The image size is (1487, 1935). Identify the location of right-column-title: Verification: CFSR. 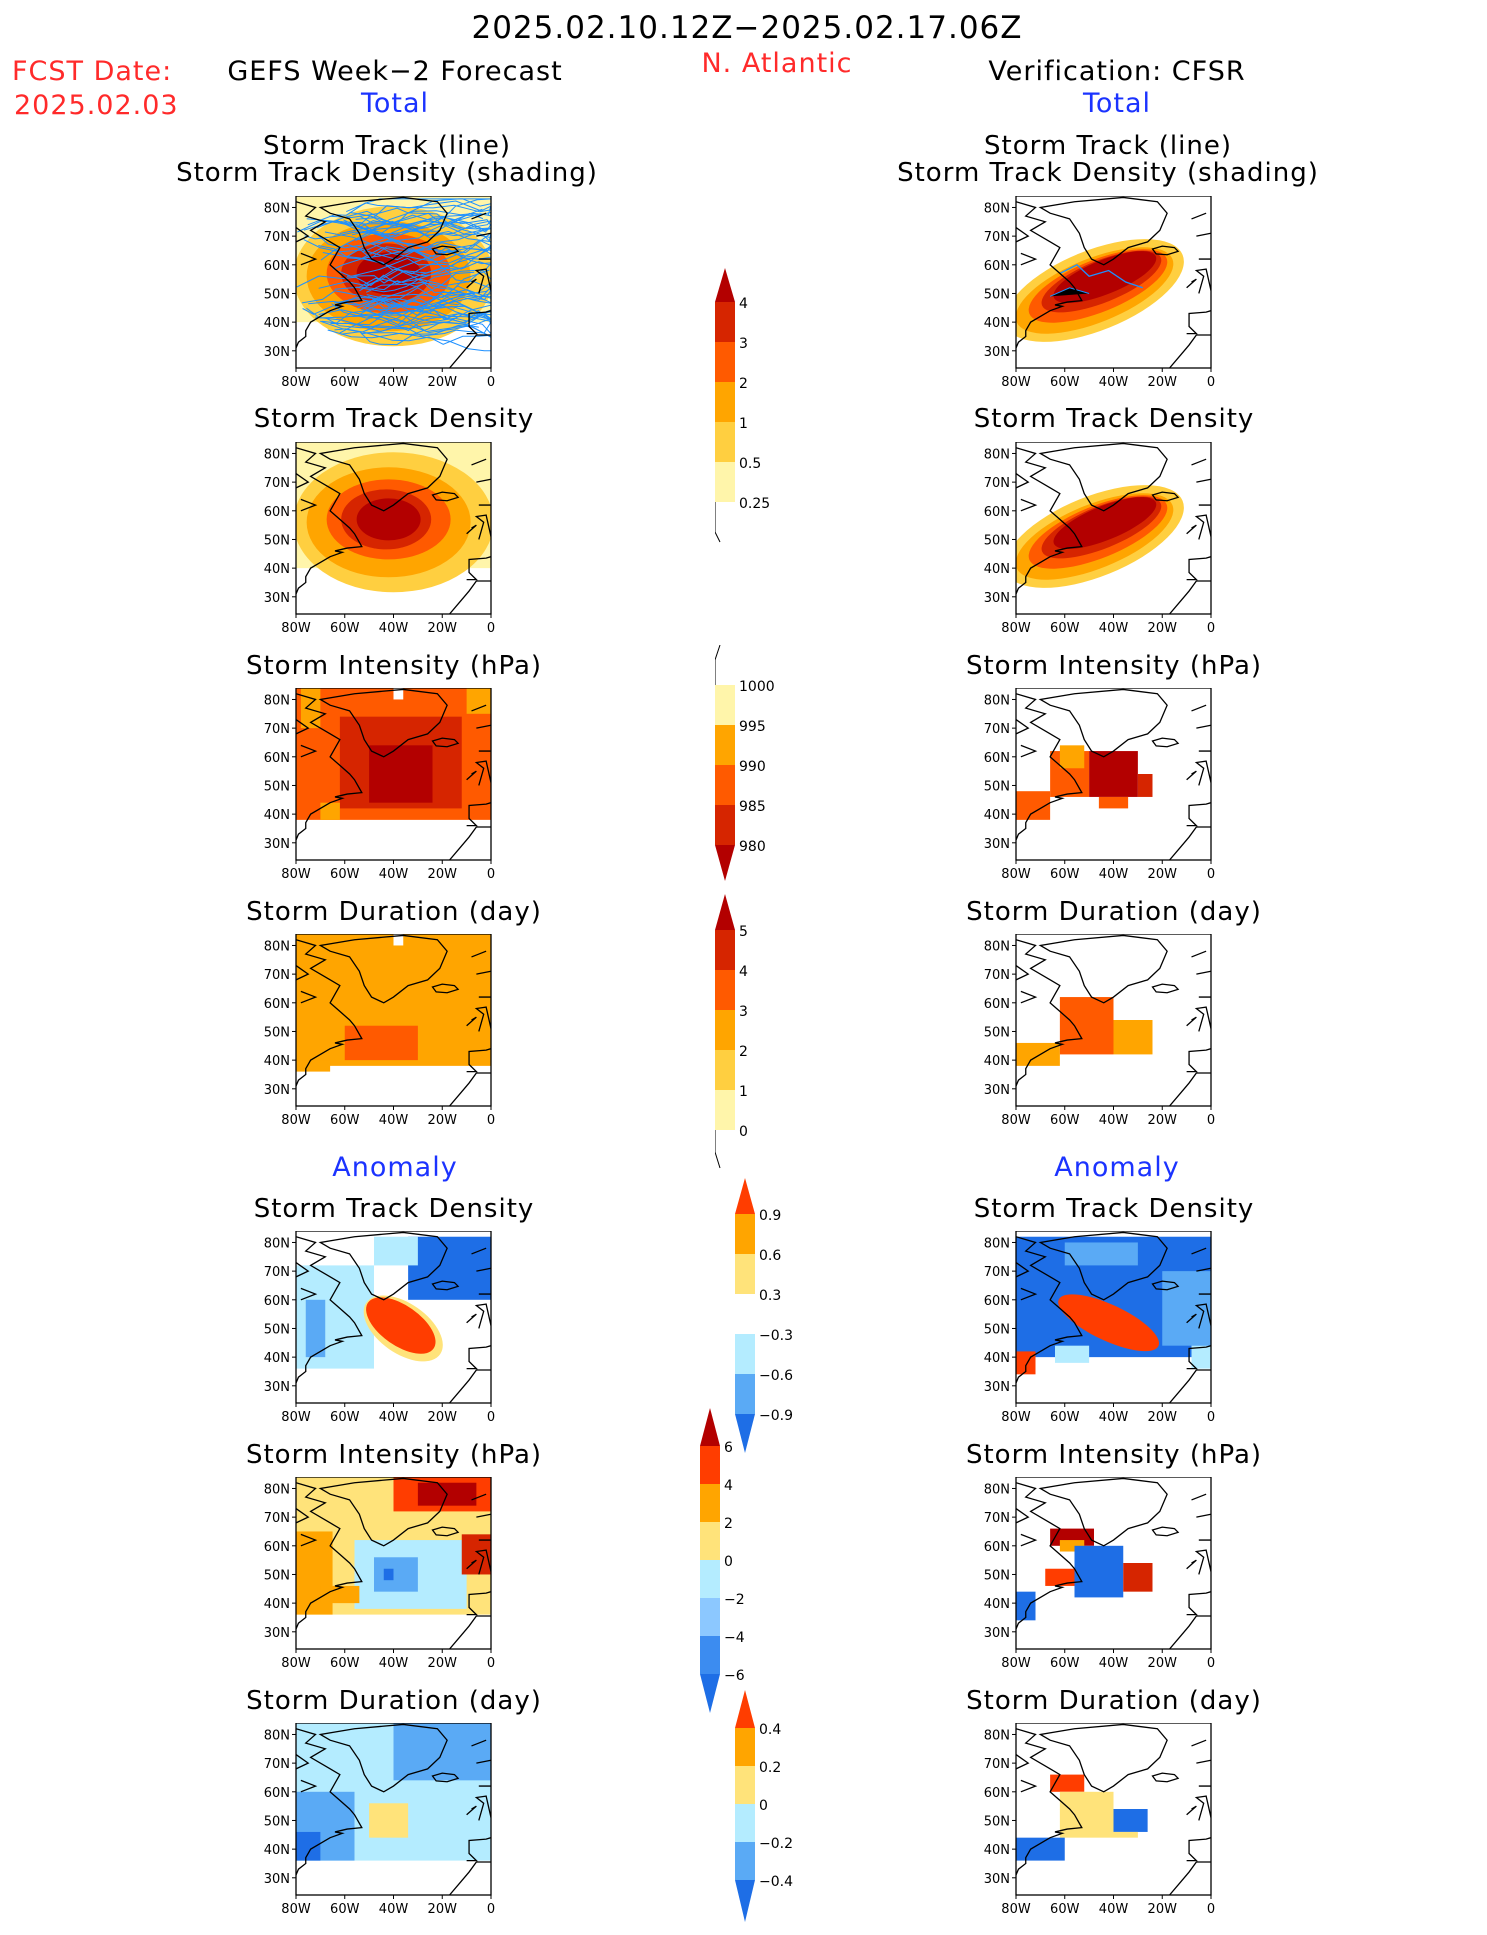
(1117, 71).